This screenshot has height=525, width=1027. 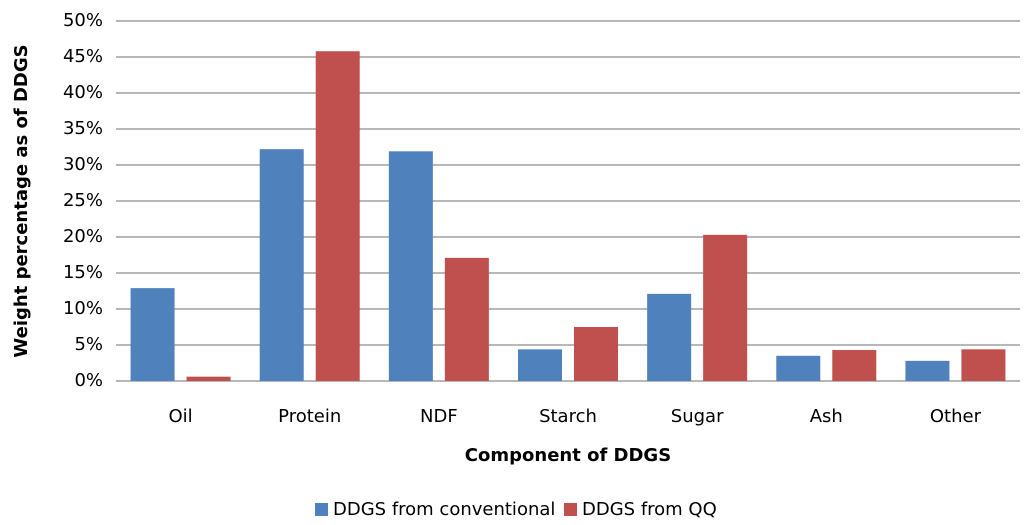 I want to click on y-tick-label: 35%, so click(x=83, y=128).